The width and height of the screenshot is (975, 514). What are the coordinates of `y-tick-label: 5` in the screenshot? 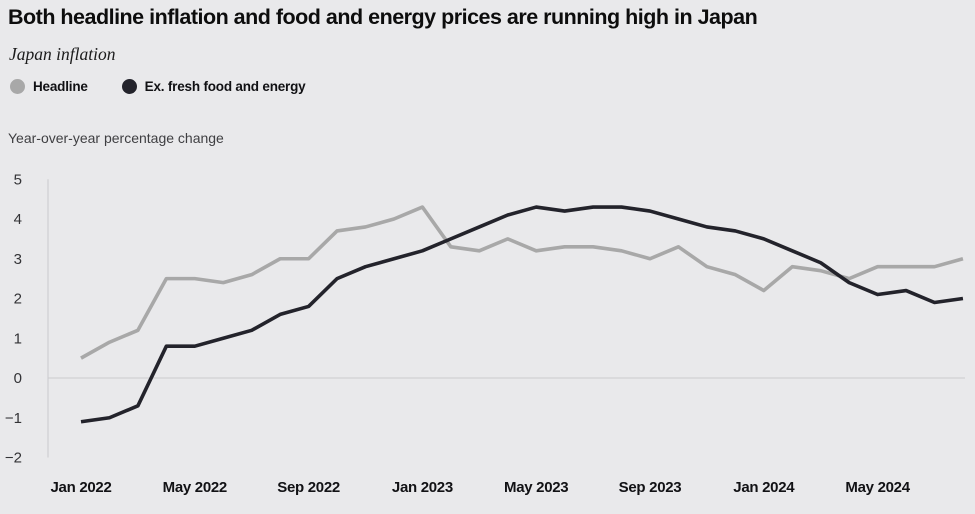 It's located at (18, 179).